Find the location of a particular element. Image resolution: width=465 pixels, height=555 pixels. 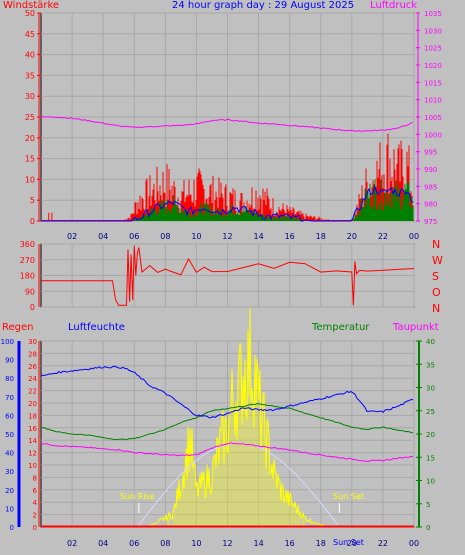

y2-tick-label: 1000 is located at coordinates (433, 135).